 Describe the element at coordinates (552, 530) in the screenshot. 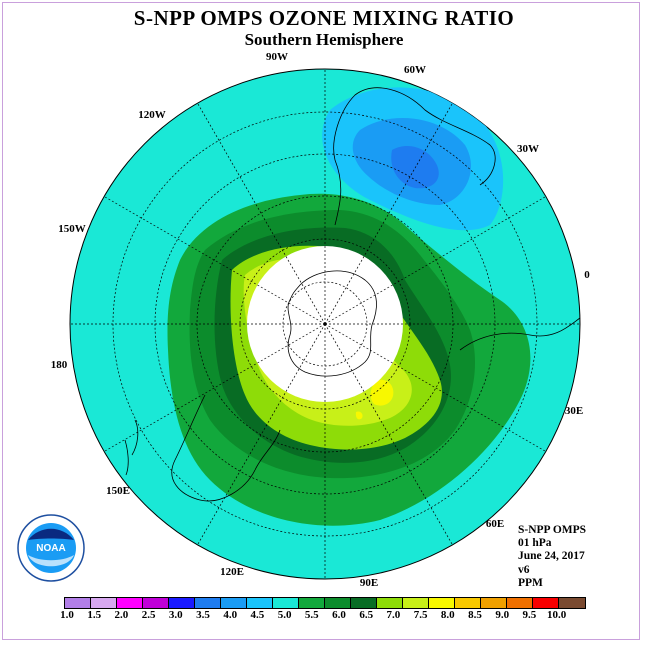

I see `info-line-instrument: S-NPP OMPS` at that location.